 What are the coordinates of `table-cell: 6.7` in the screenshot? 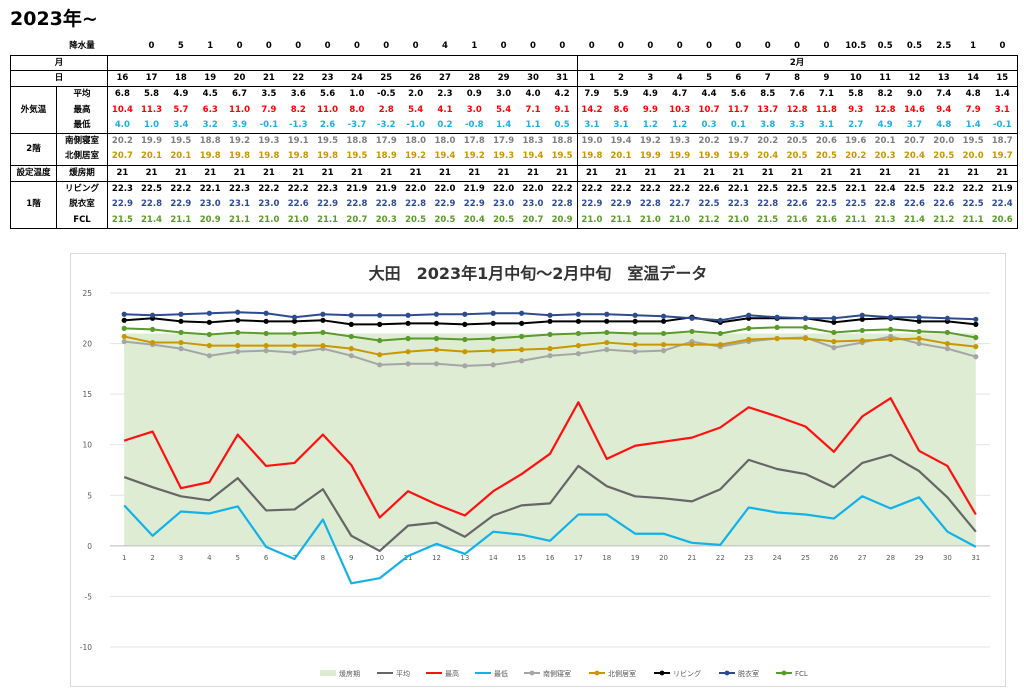 It's located at (240, 94).